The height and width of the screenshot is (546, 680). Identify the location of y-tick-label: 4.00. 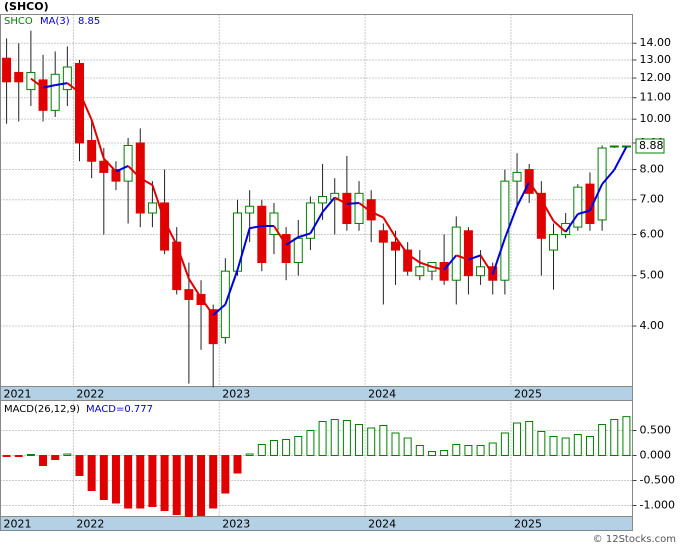
(652, 325).